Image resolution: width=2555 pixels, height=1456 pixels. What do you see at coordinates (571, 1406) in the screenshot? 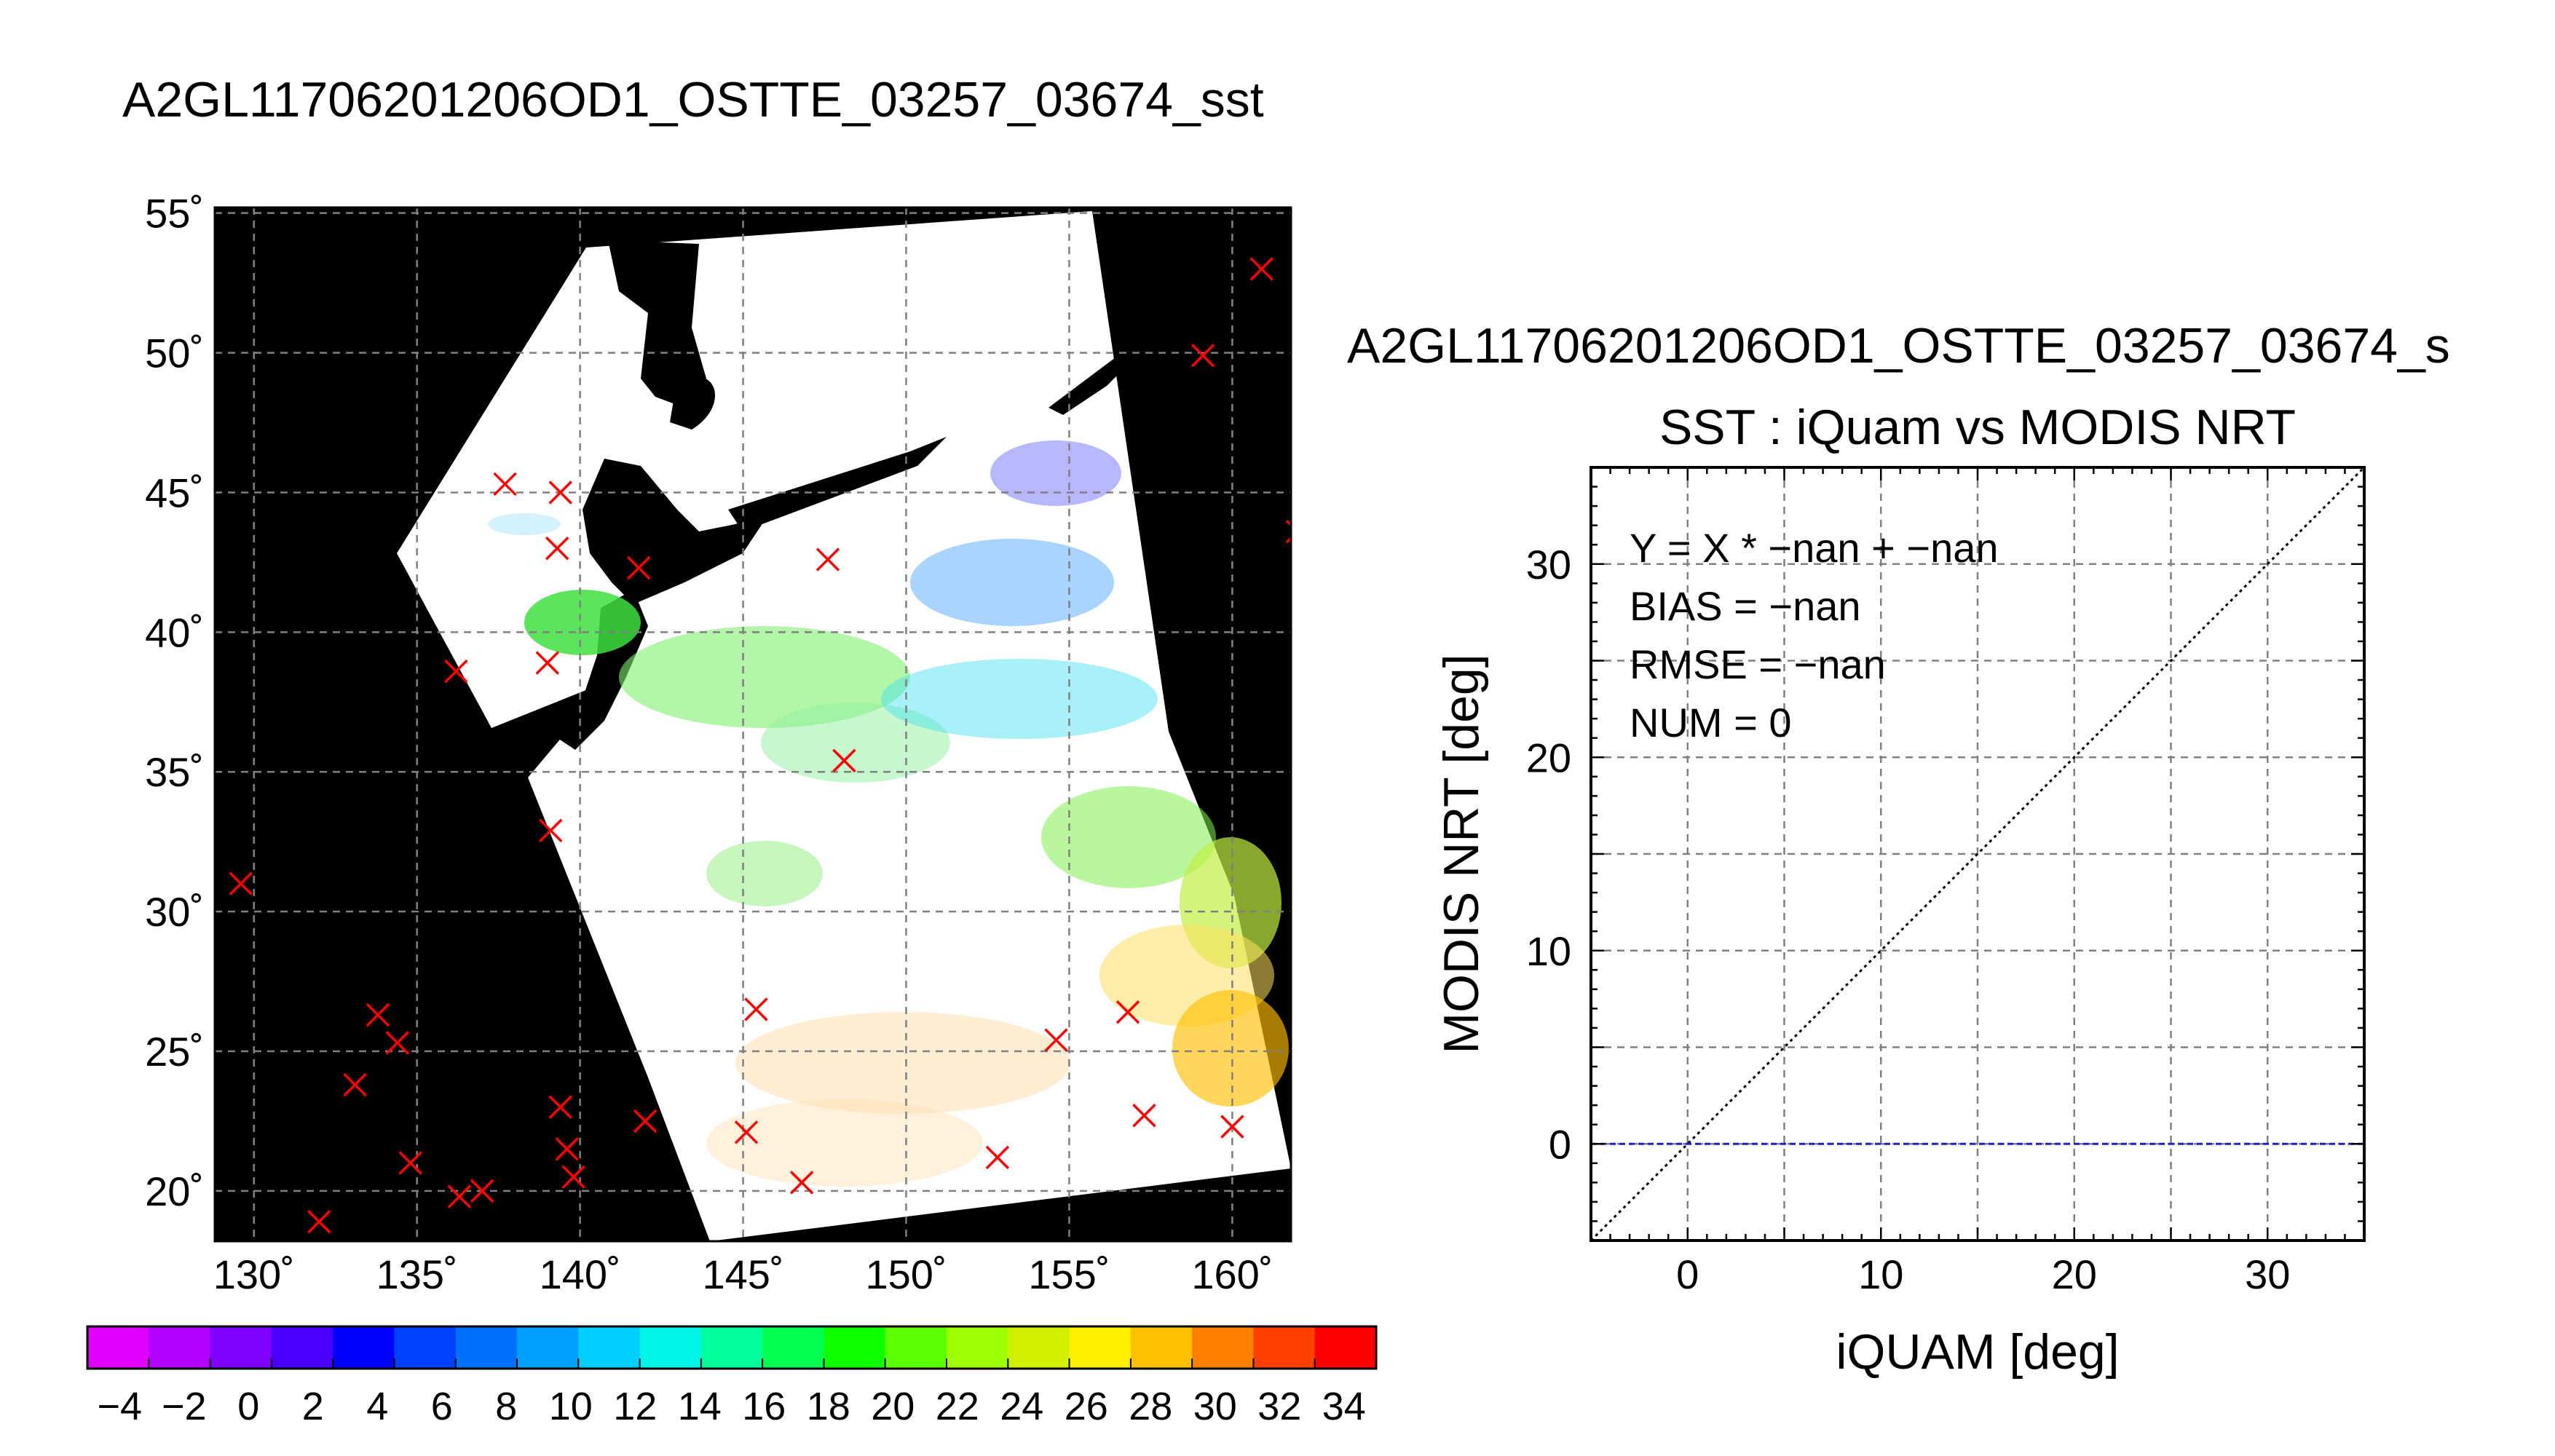
I see `colorbar-tick-label: 10` at bounding box center [571, 1406].